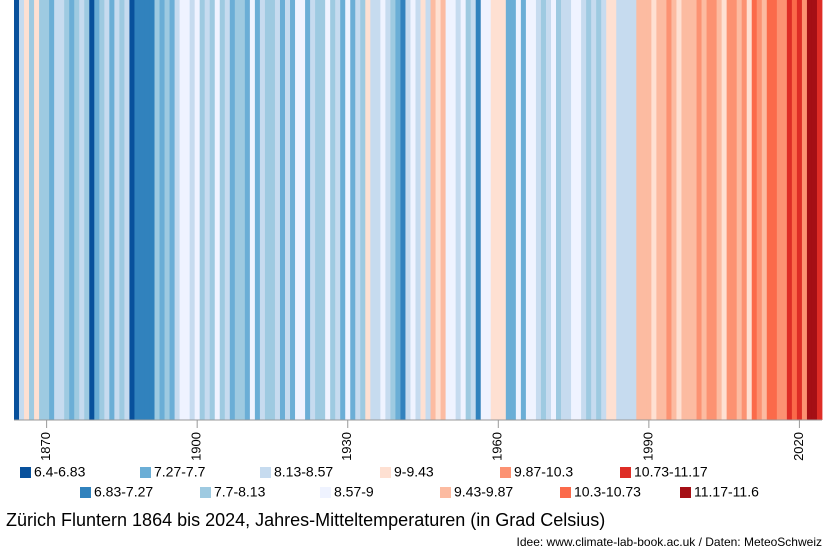  I want to click on x-tick-label: 2020, so click(798, 446).